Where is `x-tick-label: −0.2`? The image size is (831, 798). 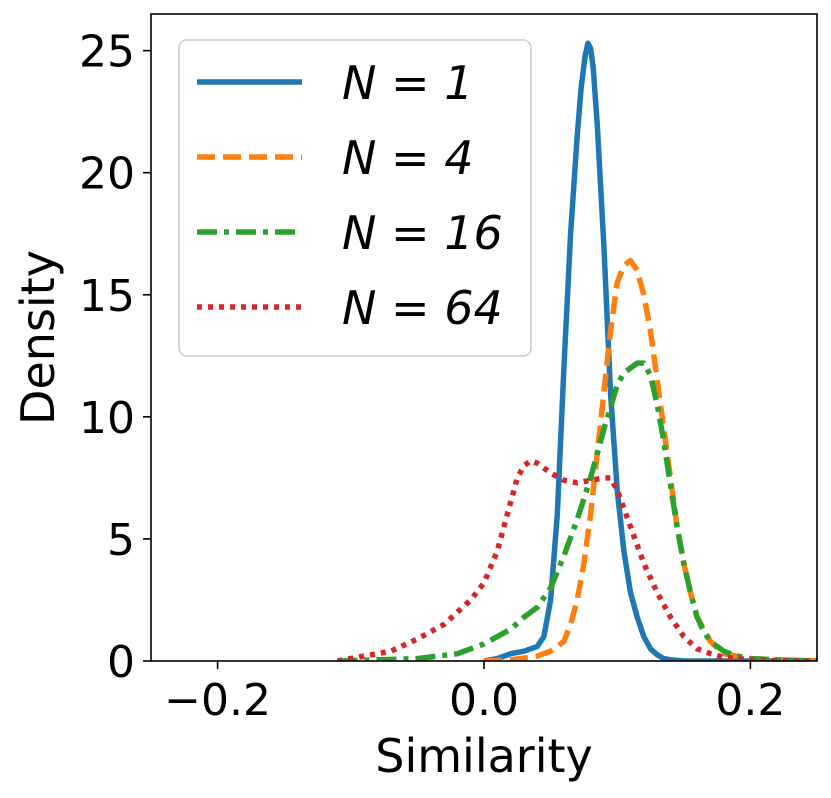
x-tick-label: −0.2 is located at coordinates (217, 700).